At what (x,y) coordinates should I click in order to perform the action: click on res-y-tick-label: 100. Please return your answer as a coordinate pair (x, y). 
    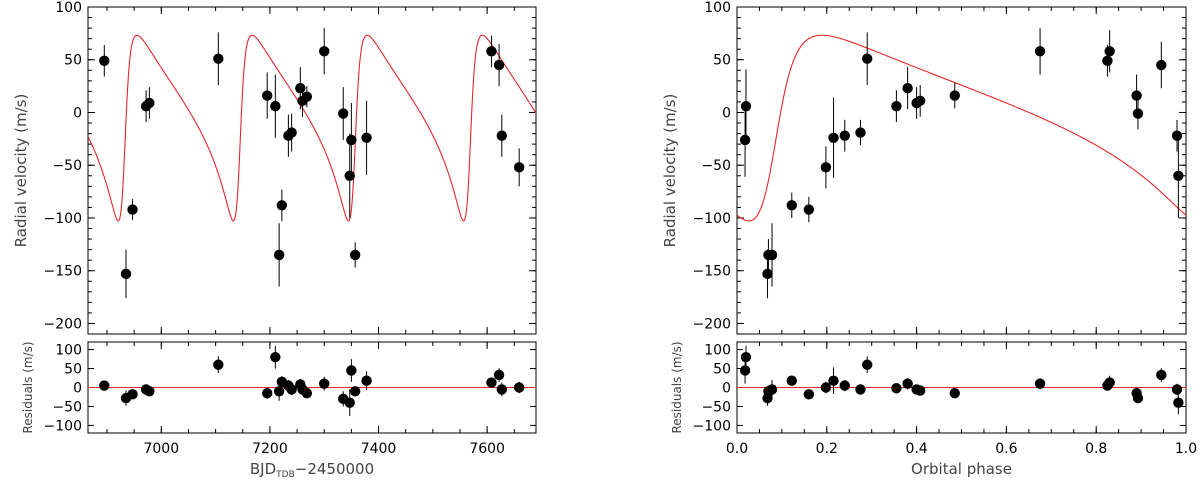
    Looking at the image, I should click on (68, 351).